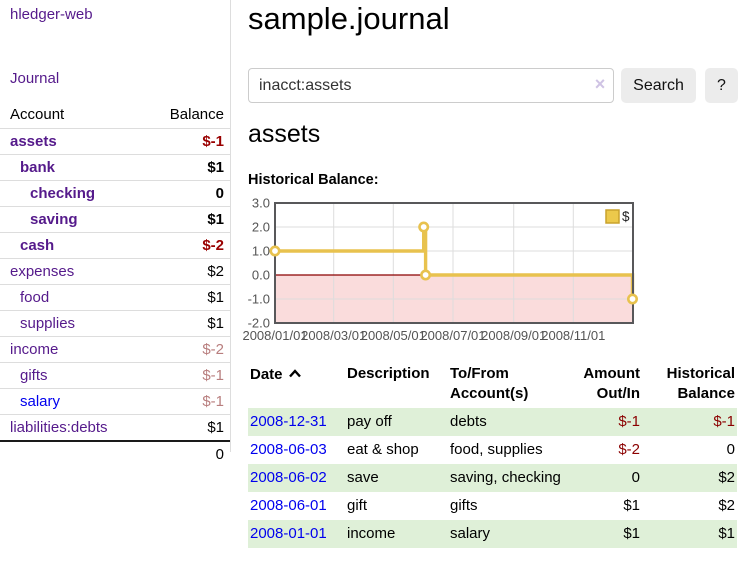  Describe the element at coordinates (496, 449) in the screenshot. I see `transaction-accounts: food, supplies` at that location.